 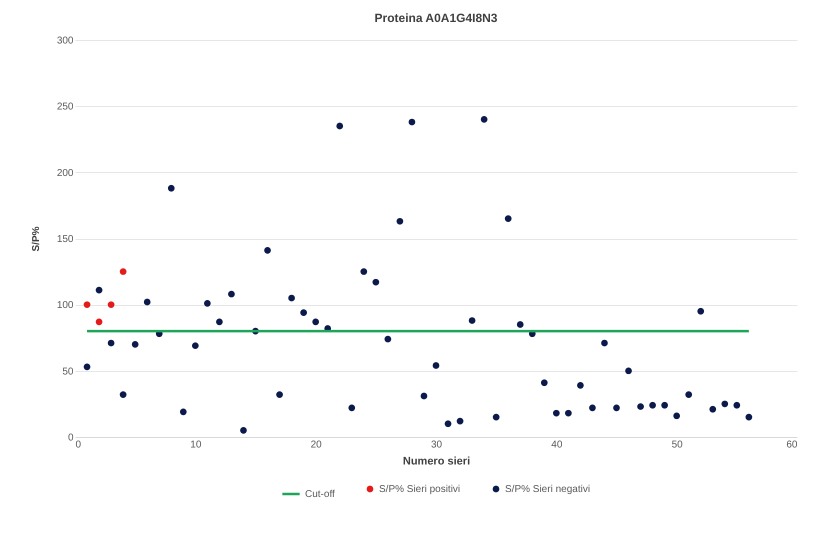 I want to click on y-tick-label: 250, so click(x=65, y=107).